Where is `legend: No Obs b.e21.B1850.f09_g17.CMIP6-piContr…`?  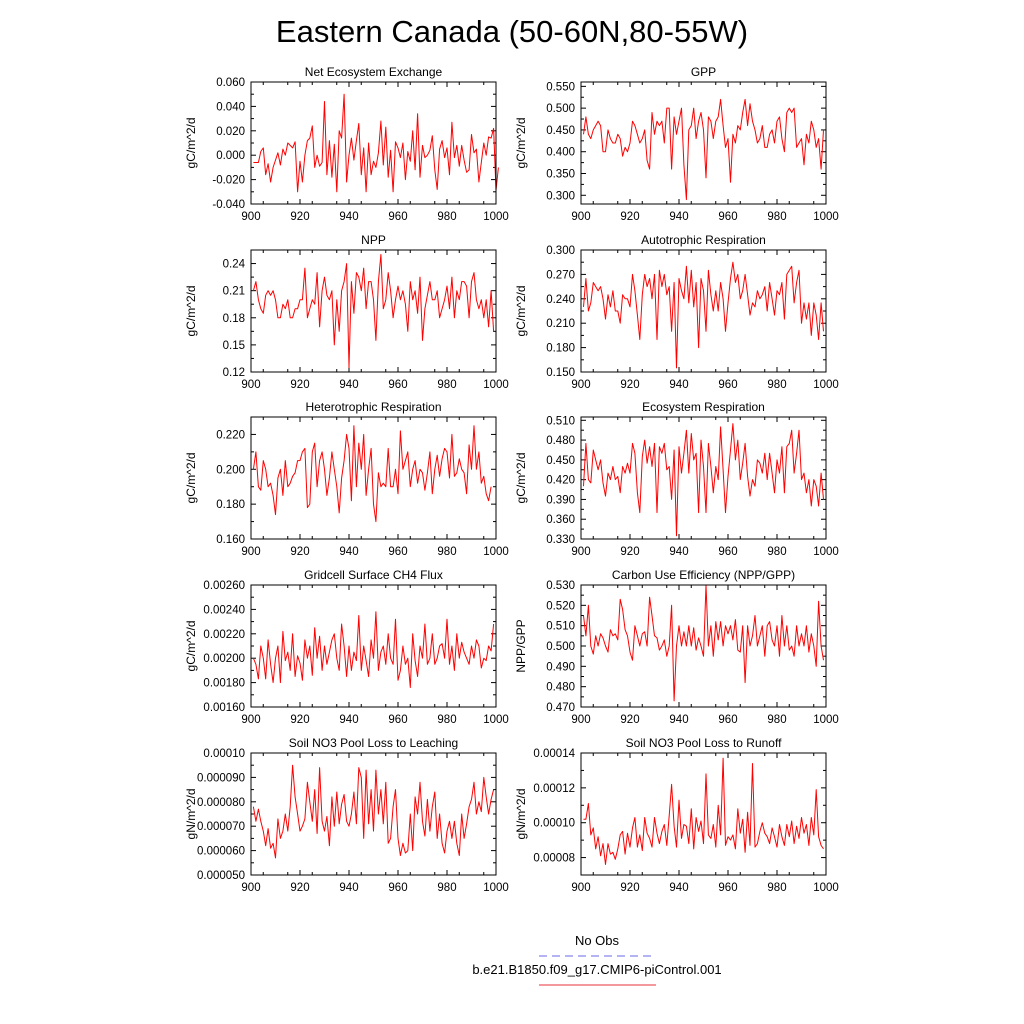 legend: No Obs b.e21.B1850.f09_g17.CMIP6-piContr… is located at coordinates (597, 959).